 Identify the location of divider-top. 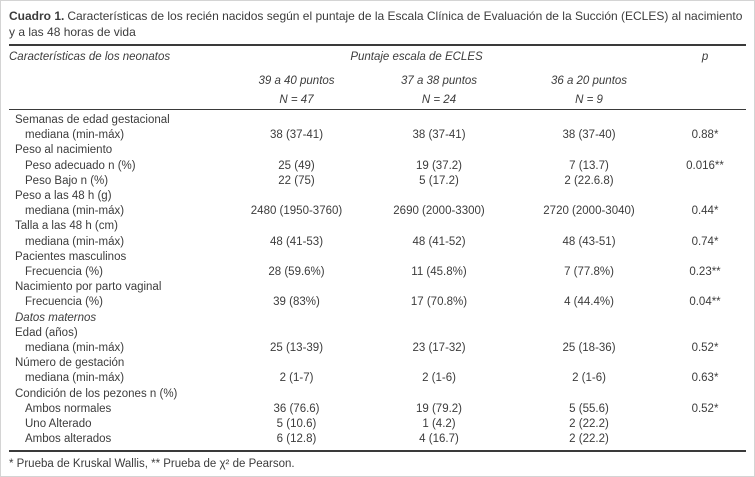
(377, 45).